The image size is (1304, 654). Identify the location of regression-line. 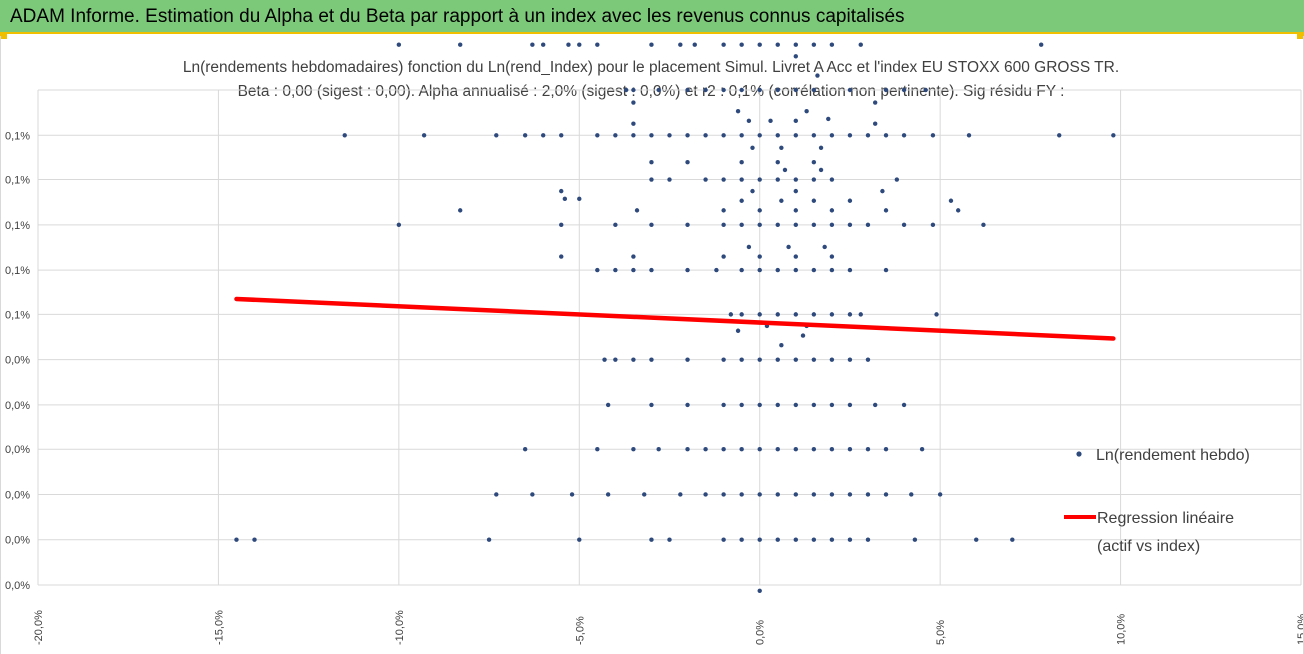
(675, 318).